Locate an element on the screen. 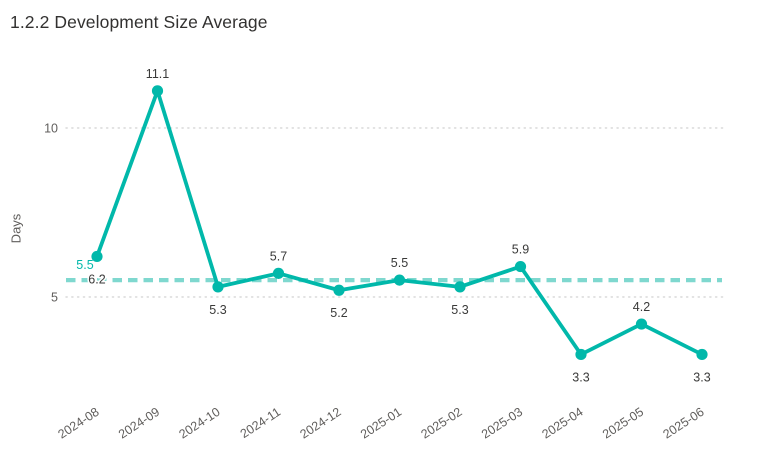  x-tick-label-2024-10: 2024-10 is located at coordinates (200, 423).